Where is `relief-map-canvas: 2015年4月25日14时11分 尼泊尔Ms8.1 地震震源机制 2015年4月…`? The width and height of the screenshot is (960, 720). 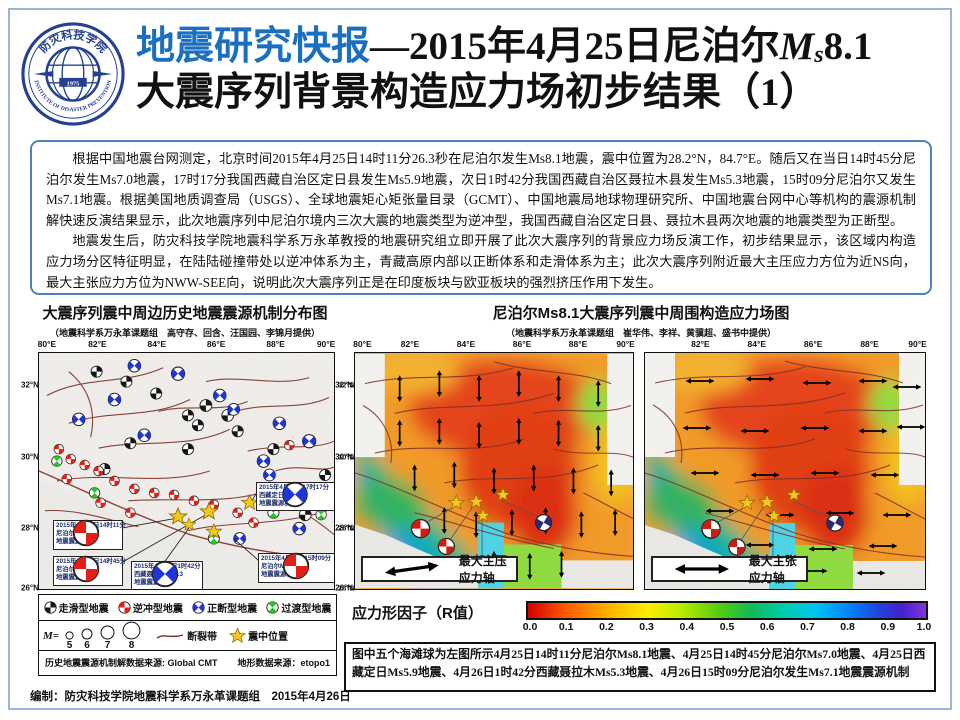 relief-map-canvas: 2015年4月25日14时11分 尼泊尔Ms8.1 地震震源机制 2015年4月… is located at coordinates (186, 471).